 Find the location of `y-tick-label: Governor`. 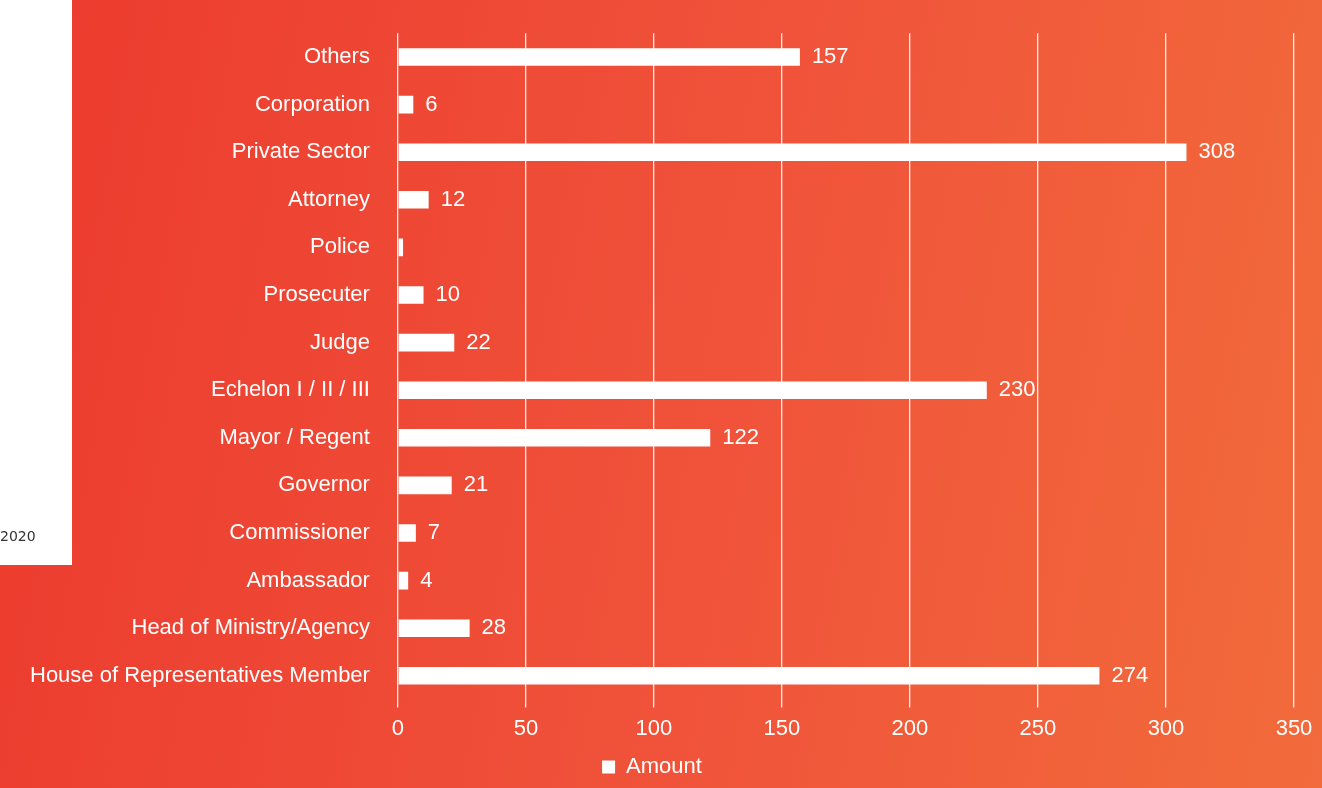

y-tick-label: Governor is located at coordinates (324, 484).